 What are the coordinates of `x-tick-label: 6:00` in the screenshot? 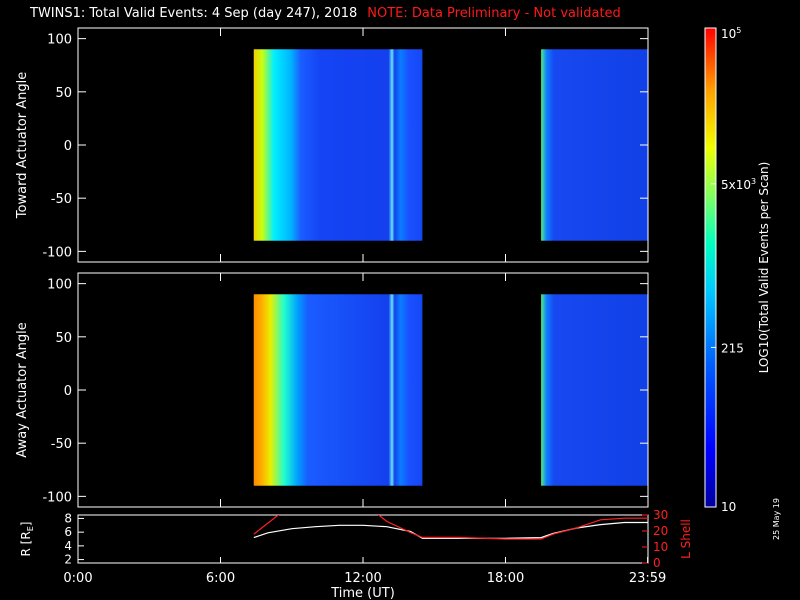 It's located at (220, 578).